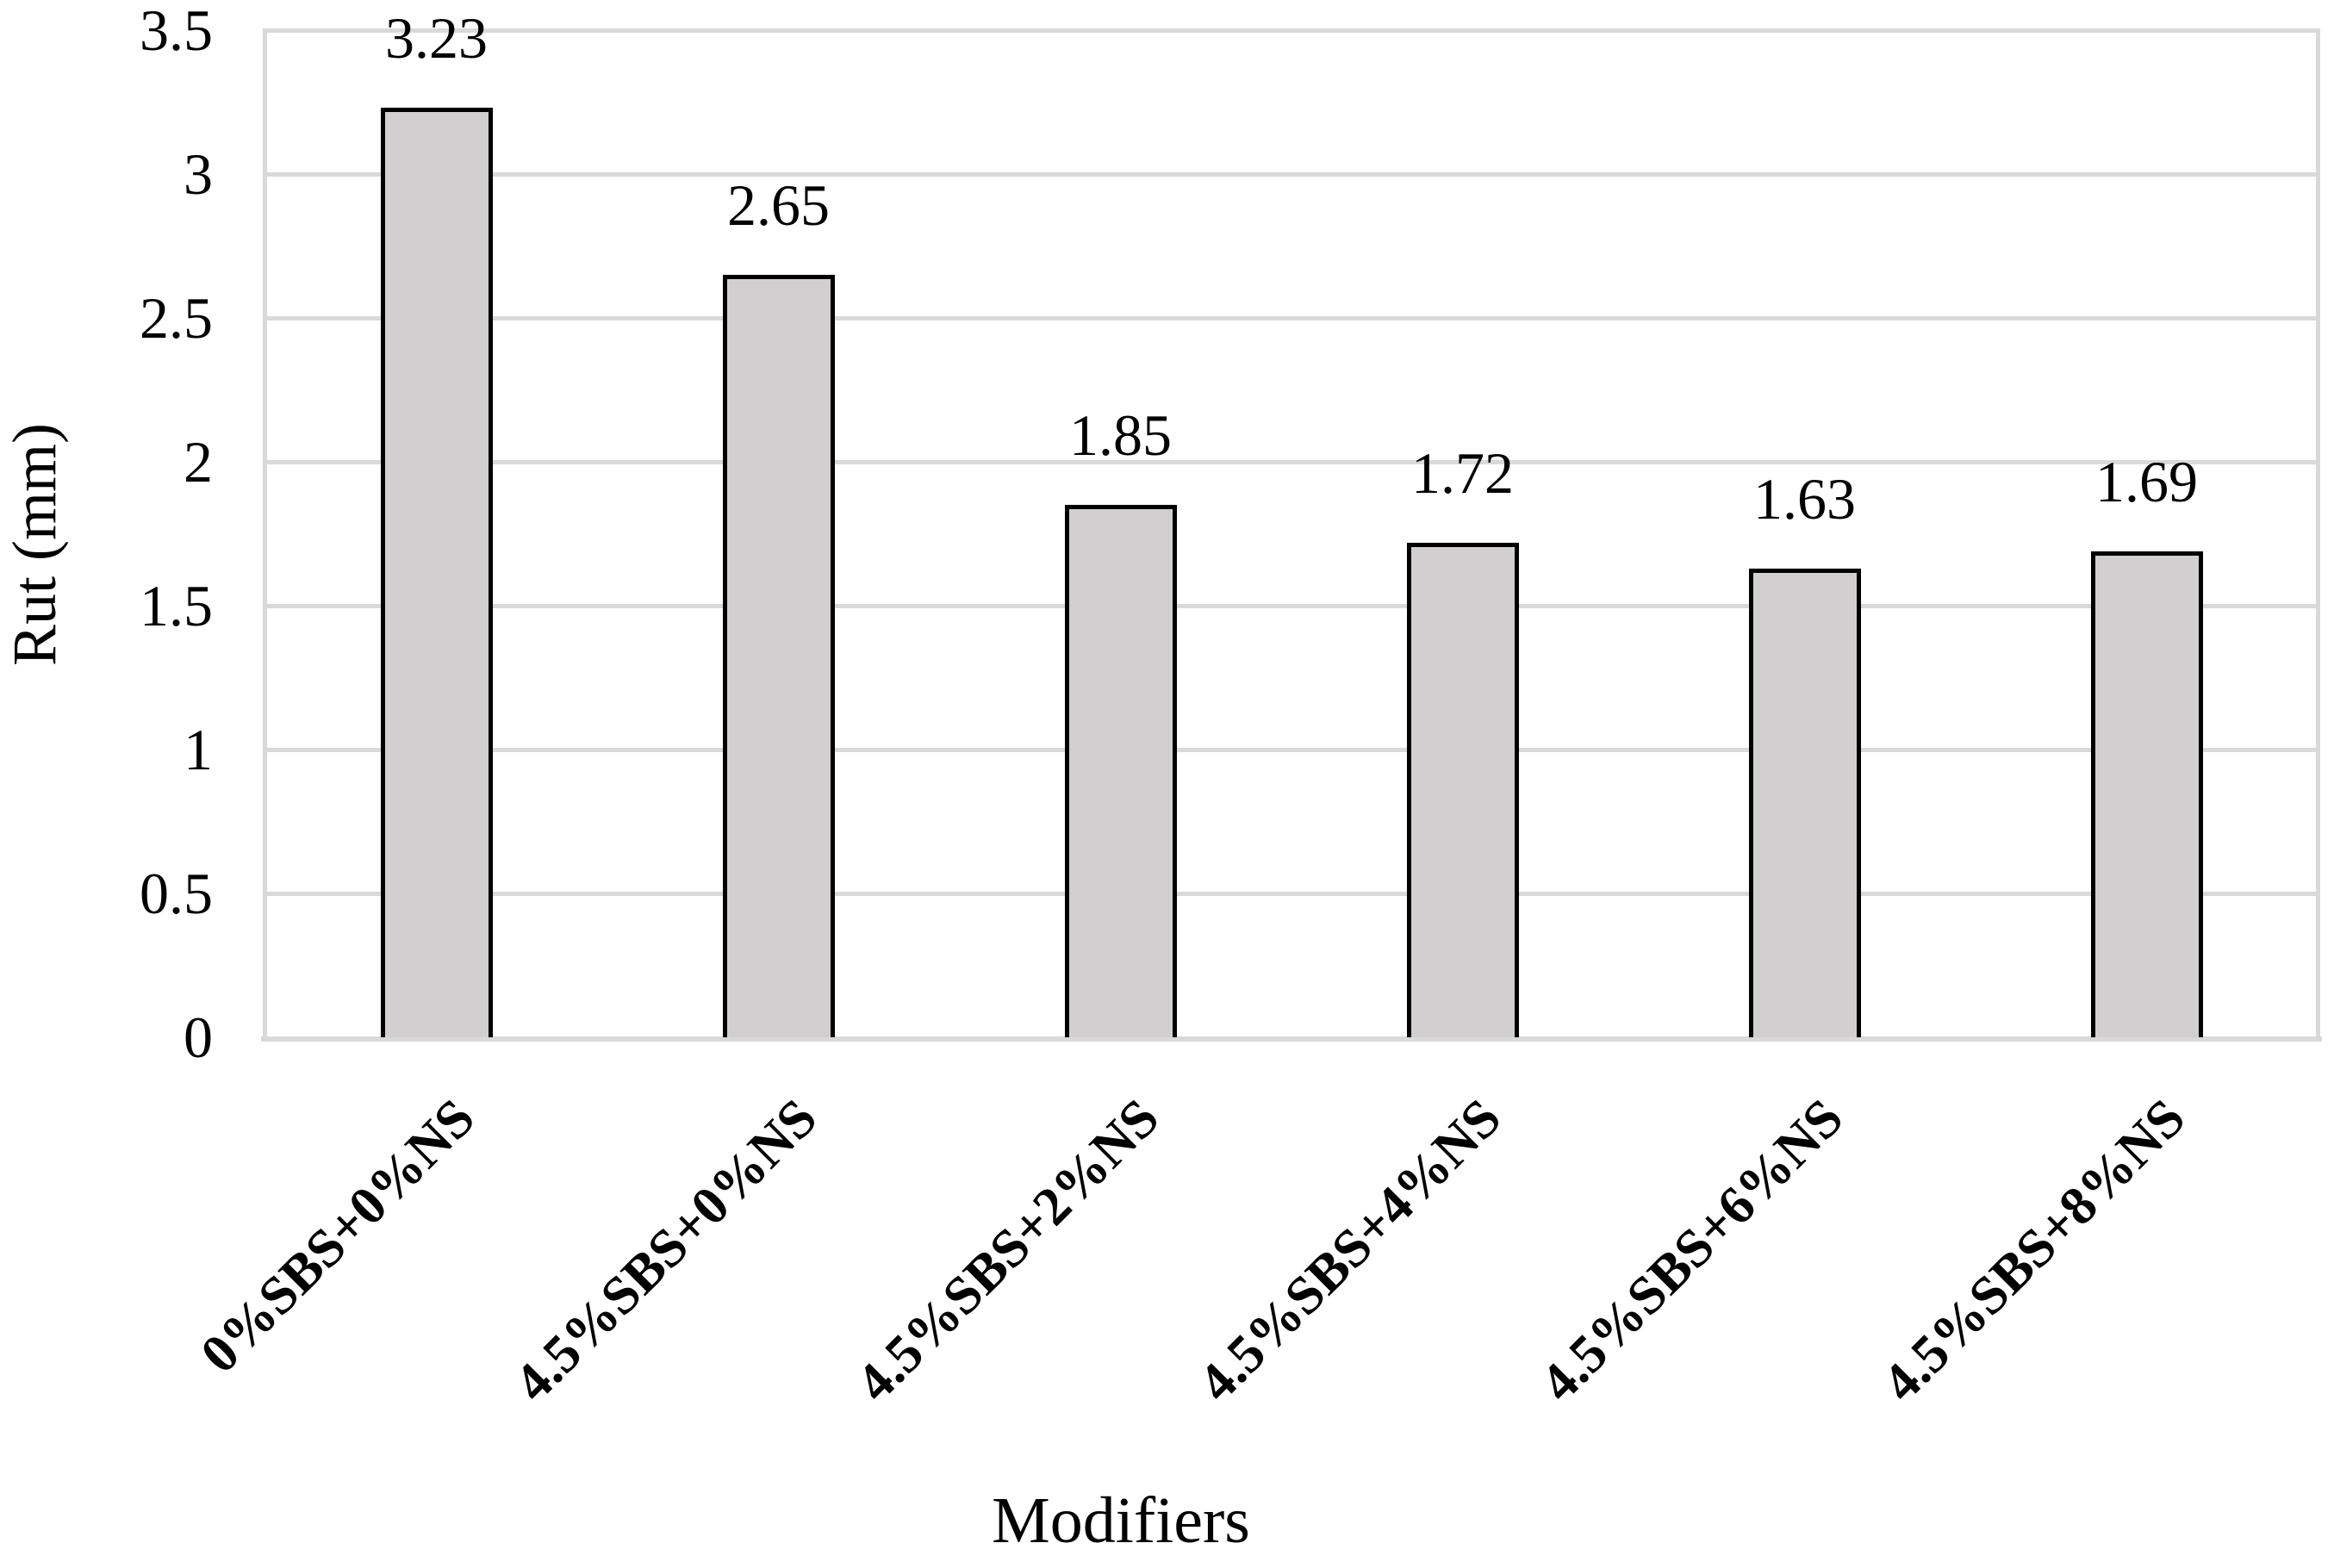  What do you see at coordinates (176, 894) in the screenshot?
I see `y-tick-label: 0.5` at bounding box center [176, 894].